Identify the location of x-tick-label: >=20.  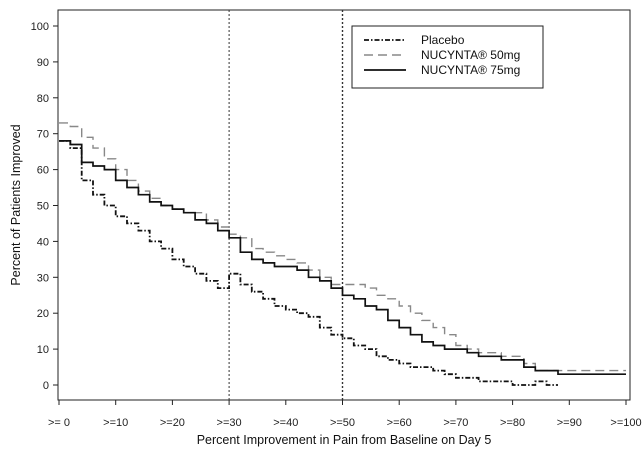
(172, 423).